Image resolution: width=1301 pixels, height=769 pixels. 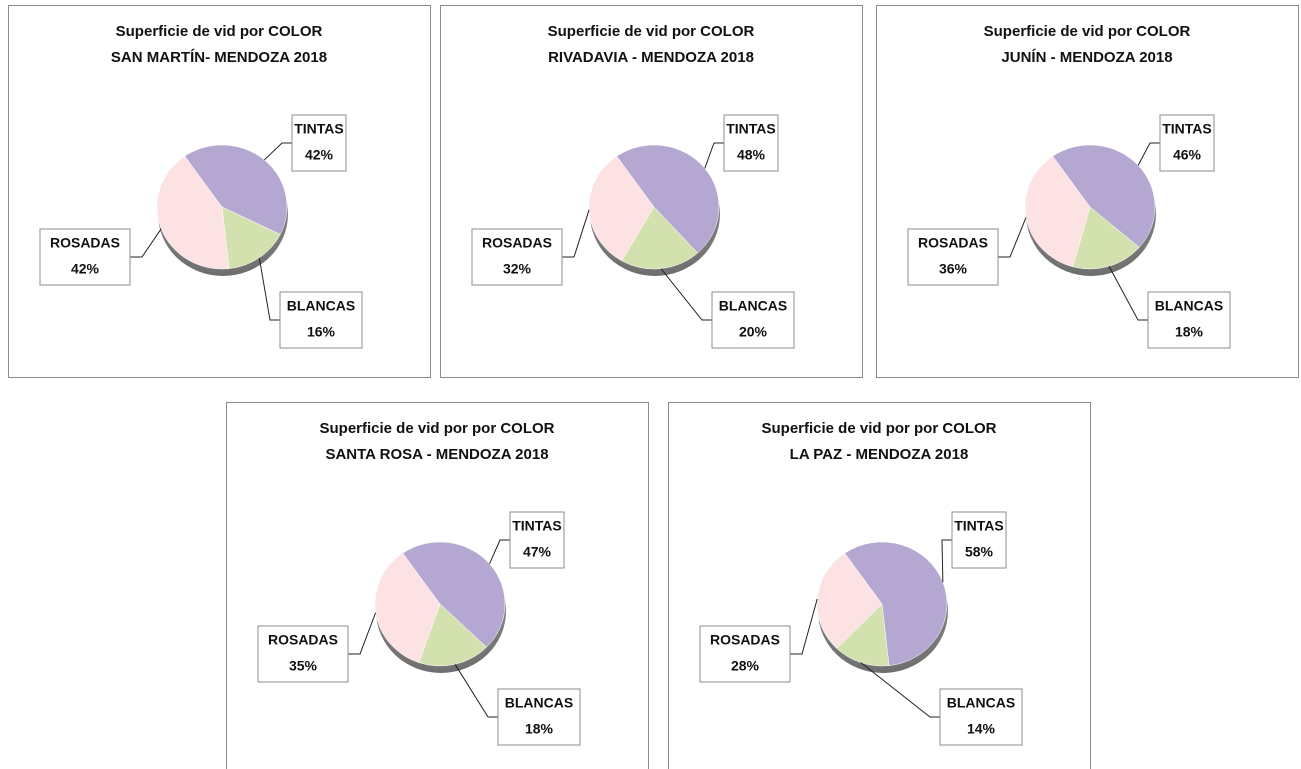 What do you see at coordinates (953, 269) in the screenshot?
I see `value-label: 36%` at bounding box center [953, 269].